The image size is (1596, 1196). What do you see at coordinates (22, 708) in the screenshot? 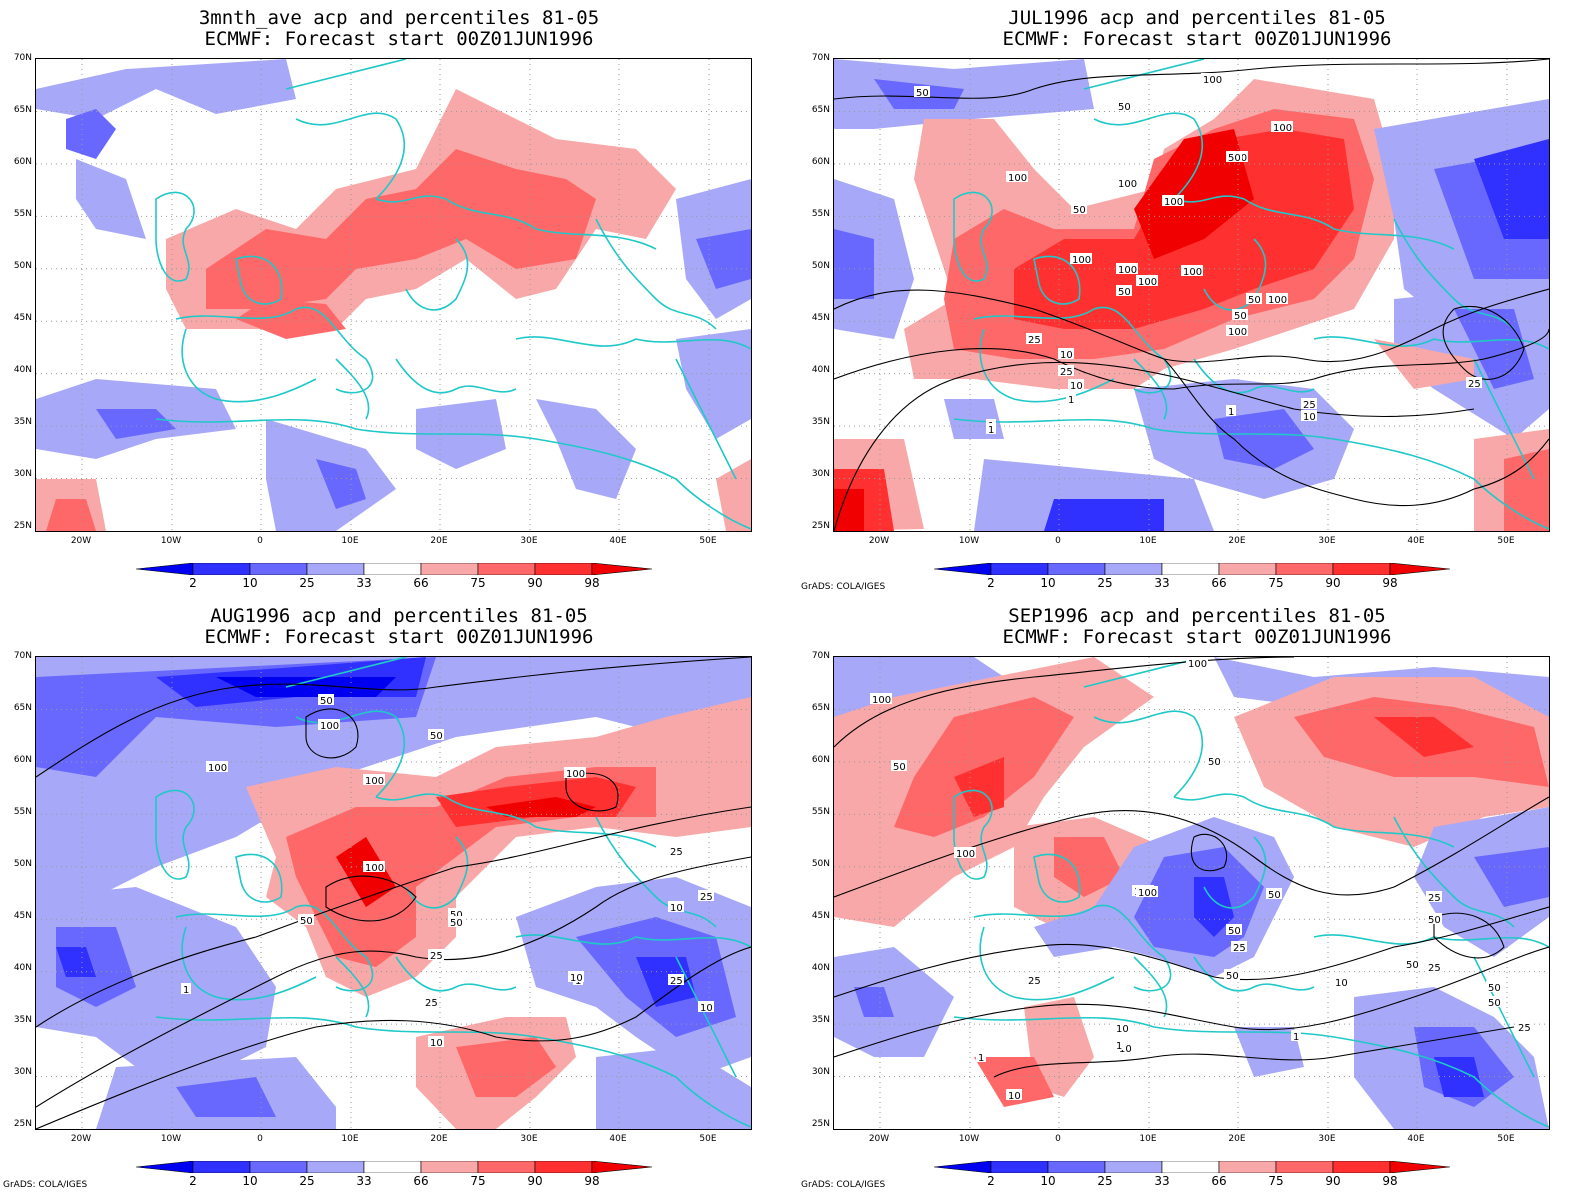
I see `lat-tick-label: 65N` at bounding box center [22, 708].